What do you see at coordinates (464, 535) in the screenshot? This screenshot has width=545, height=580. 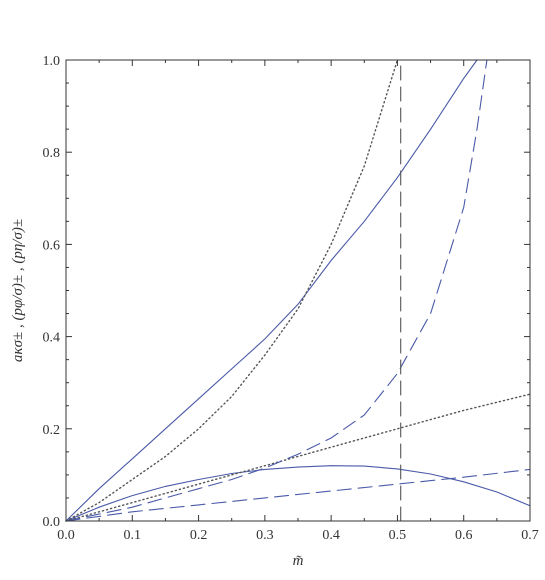 I see `x-tick-label: 0.6` at bounding box center [464, 535].